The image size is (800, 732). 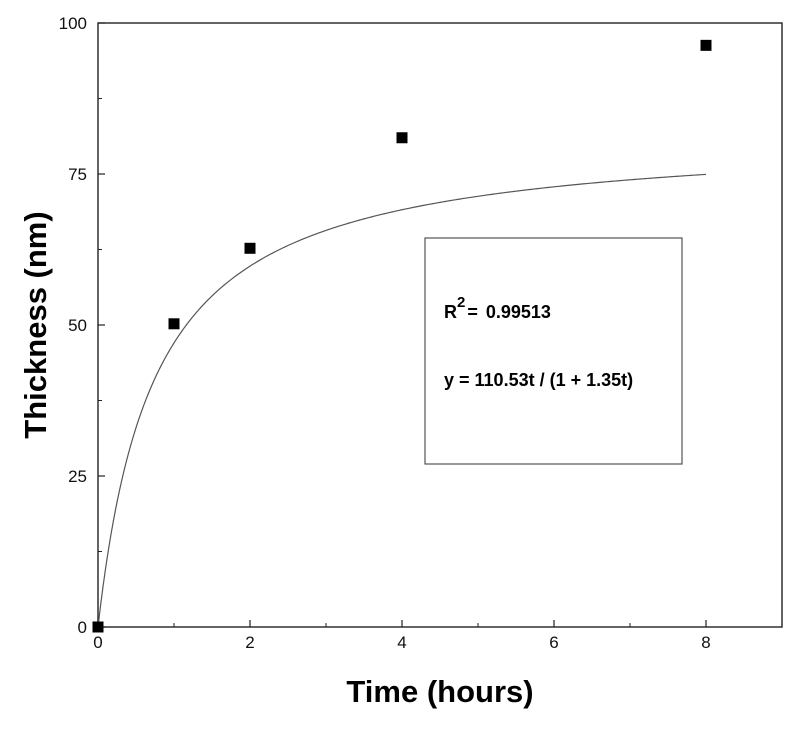 I want to click on x-axis-tick-labels: 0 2 4 6 8, so click(x=401, y=642).